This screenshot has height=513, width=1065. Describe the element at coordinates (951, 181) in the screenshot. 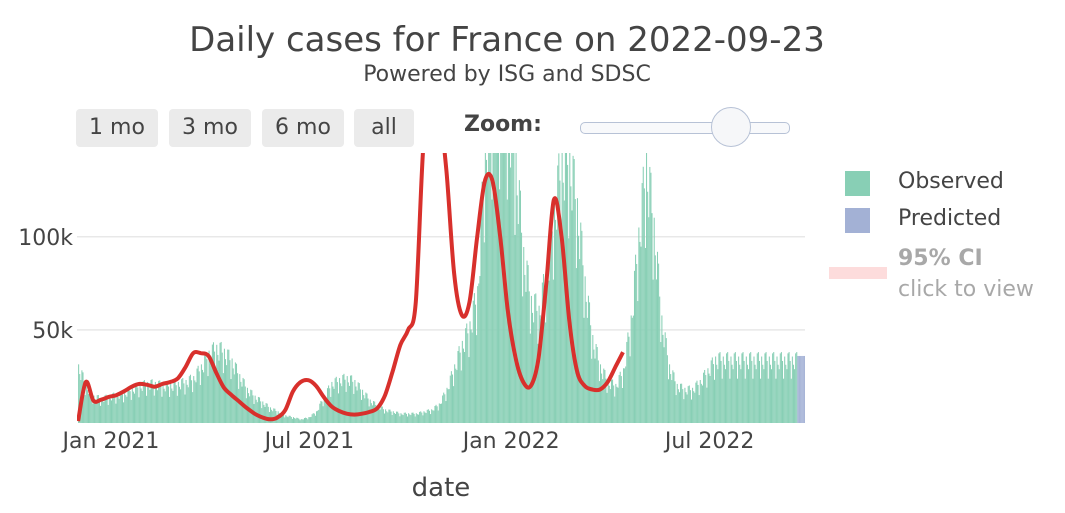

I see `legend-observed: Observed` at that location.